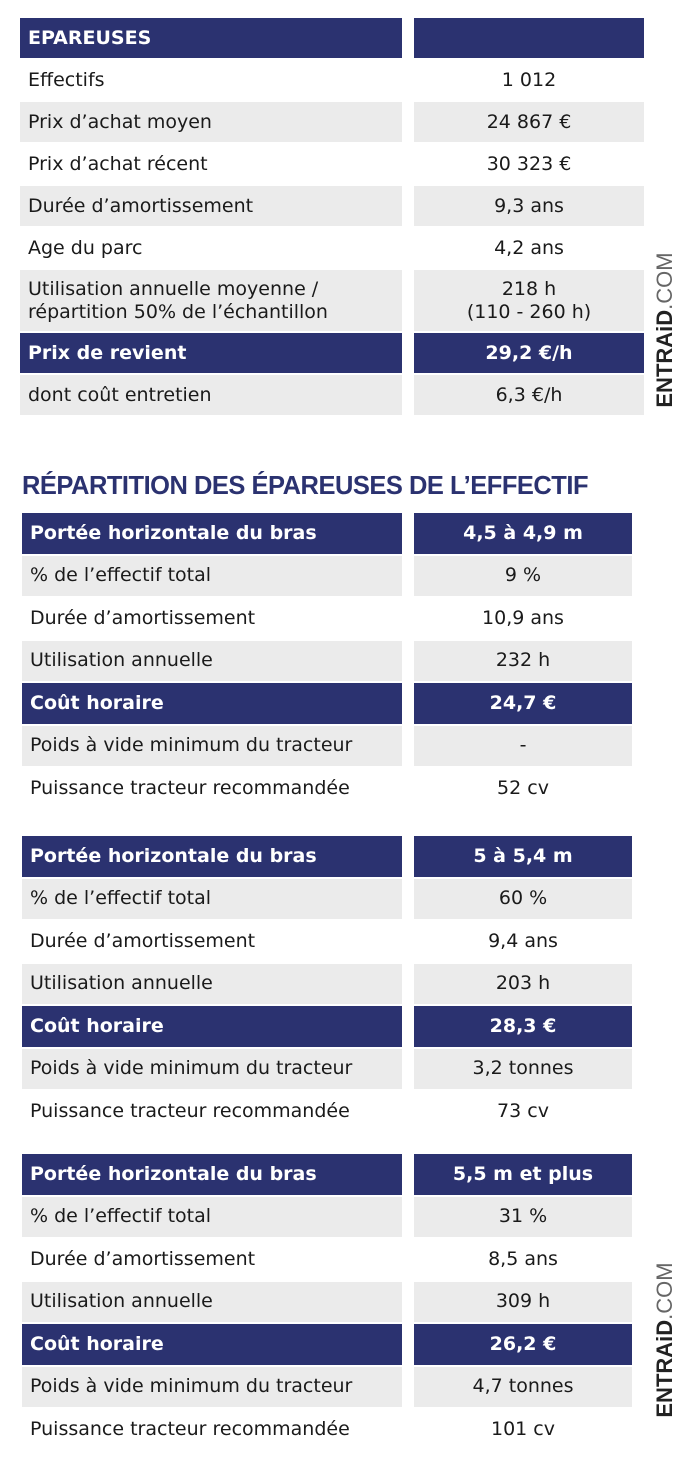 The height and width of the screenshot is (1474, 700). I want to click on table-header-label: EPAREUSES, so click(211, 38).